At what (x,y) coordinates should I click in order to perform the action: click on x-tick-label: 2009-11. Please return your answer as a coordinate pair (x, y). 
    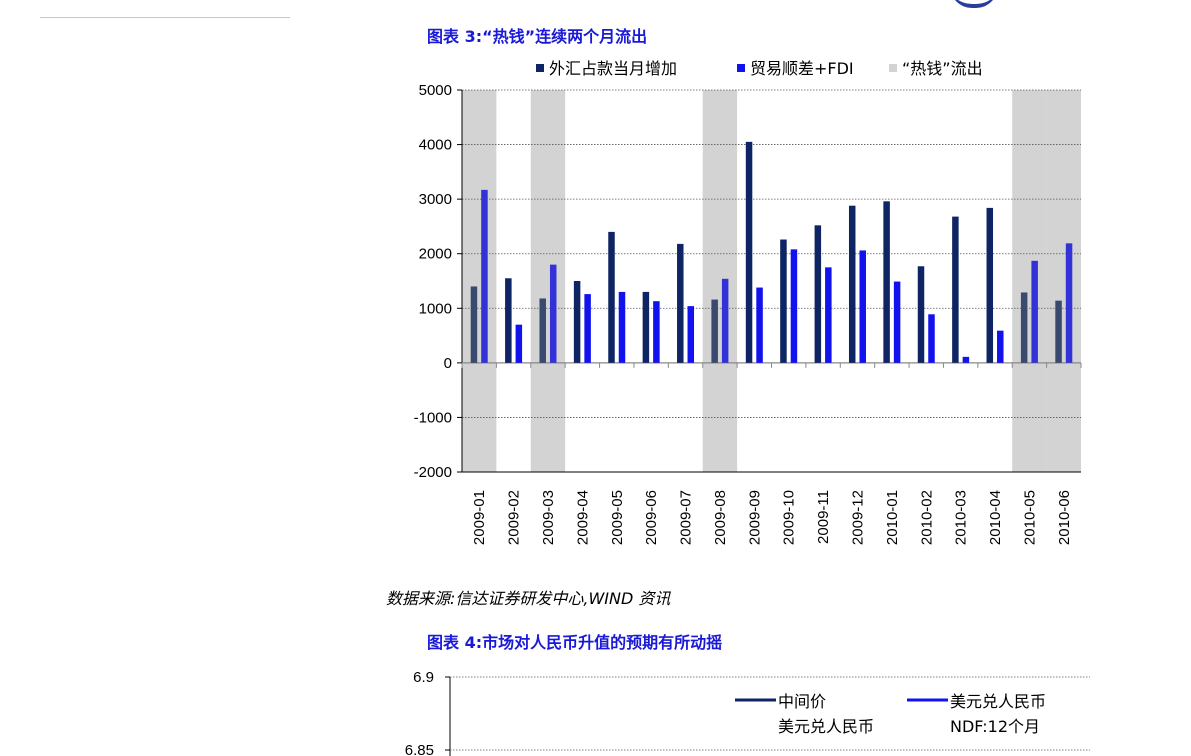
    Looking at the image, I should click on (823, 517).